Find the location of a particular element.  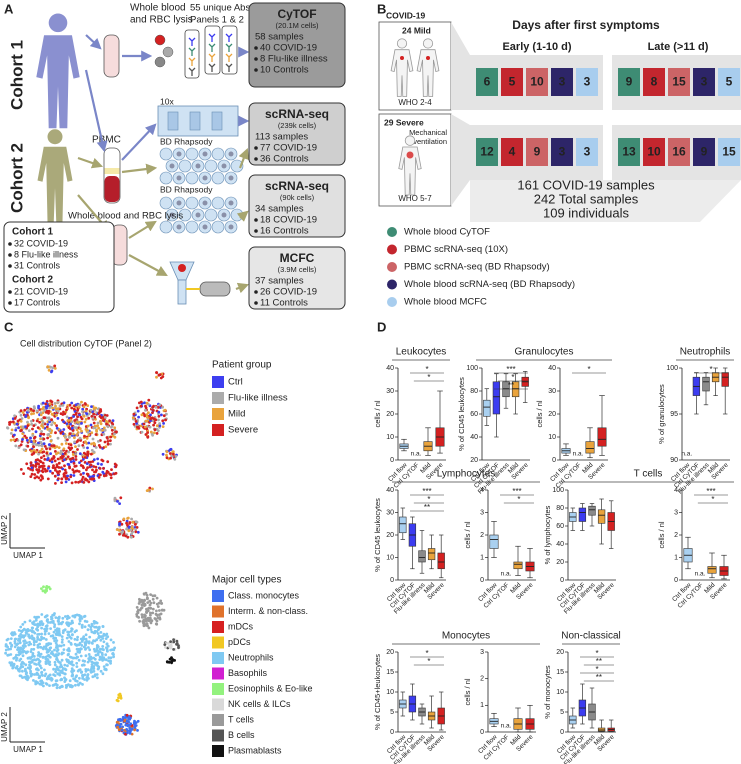

na-label: n.a. is located at coordinates (416, 454).